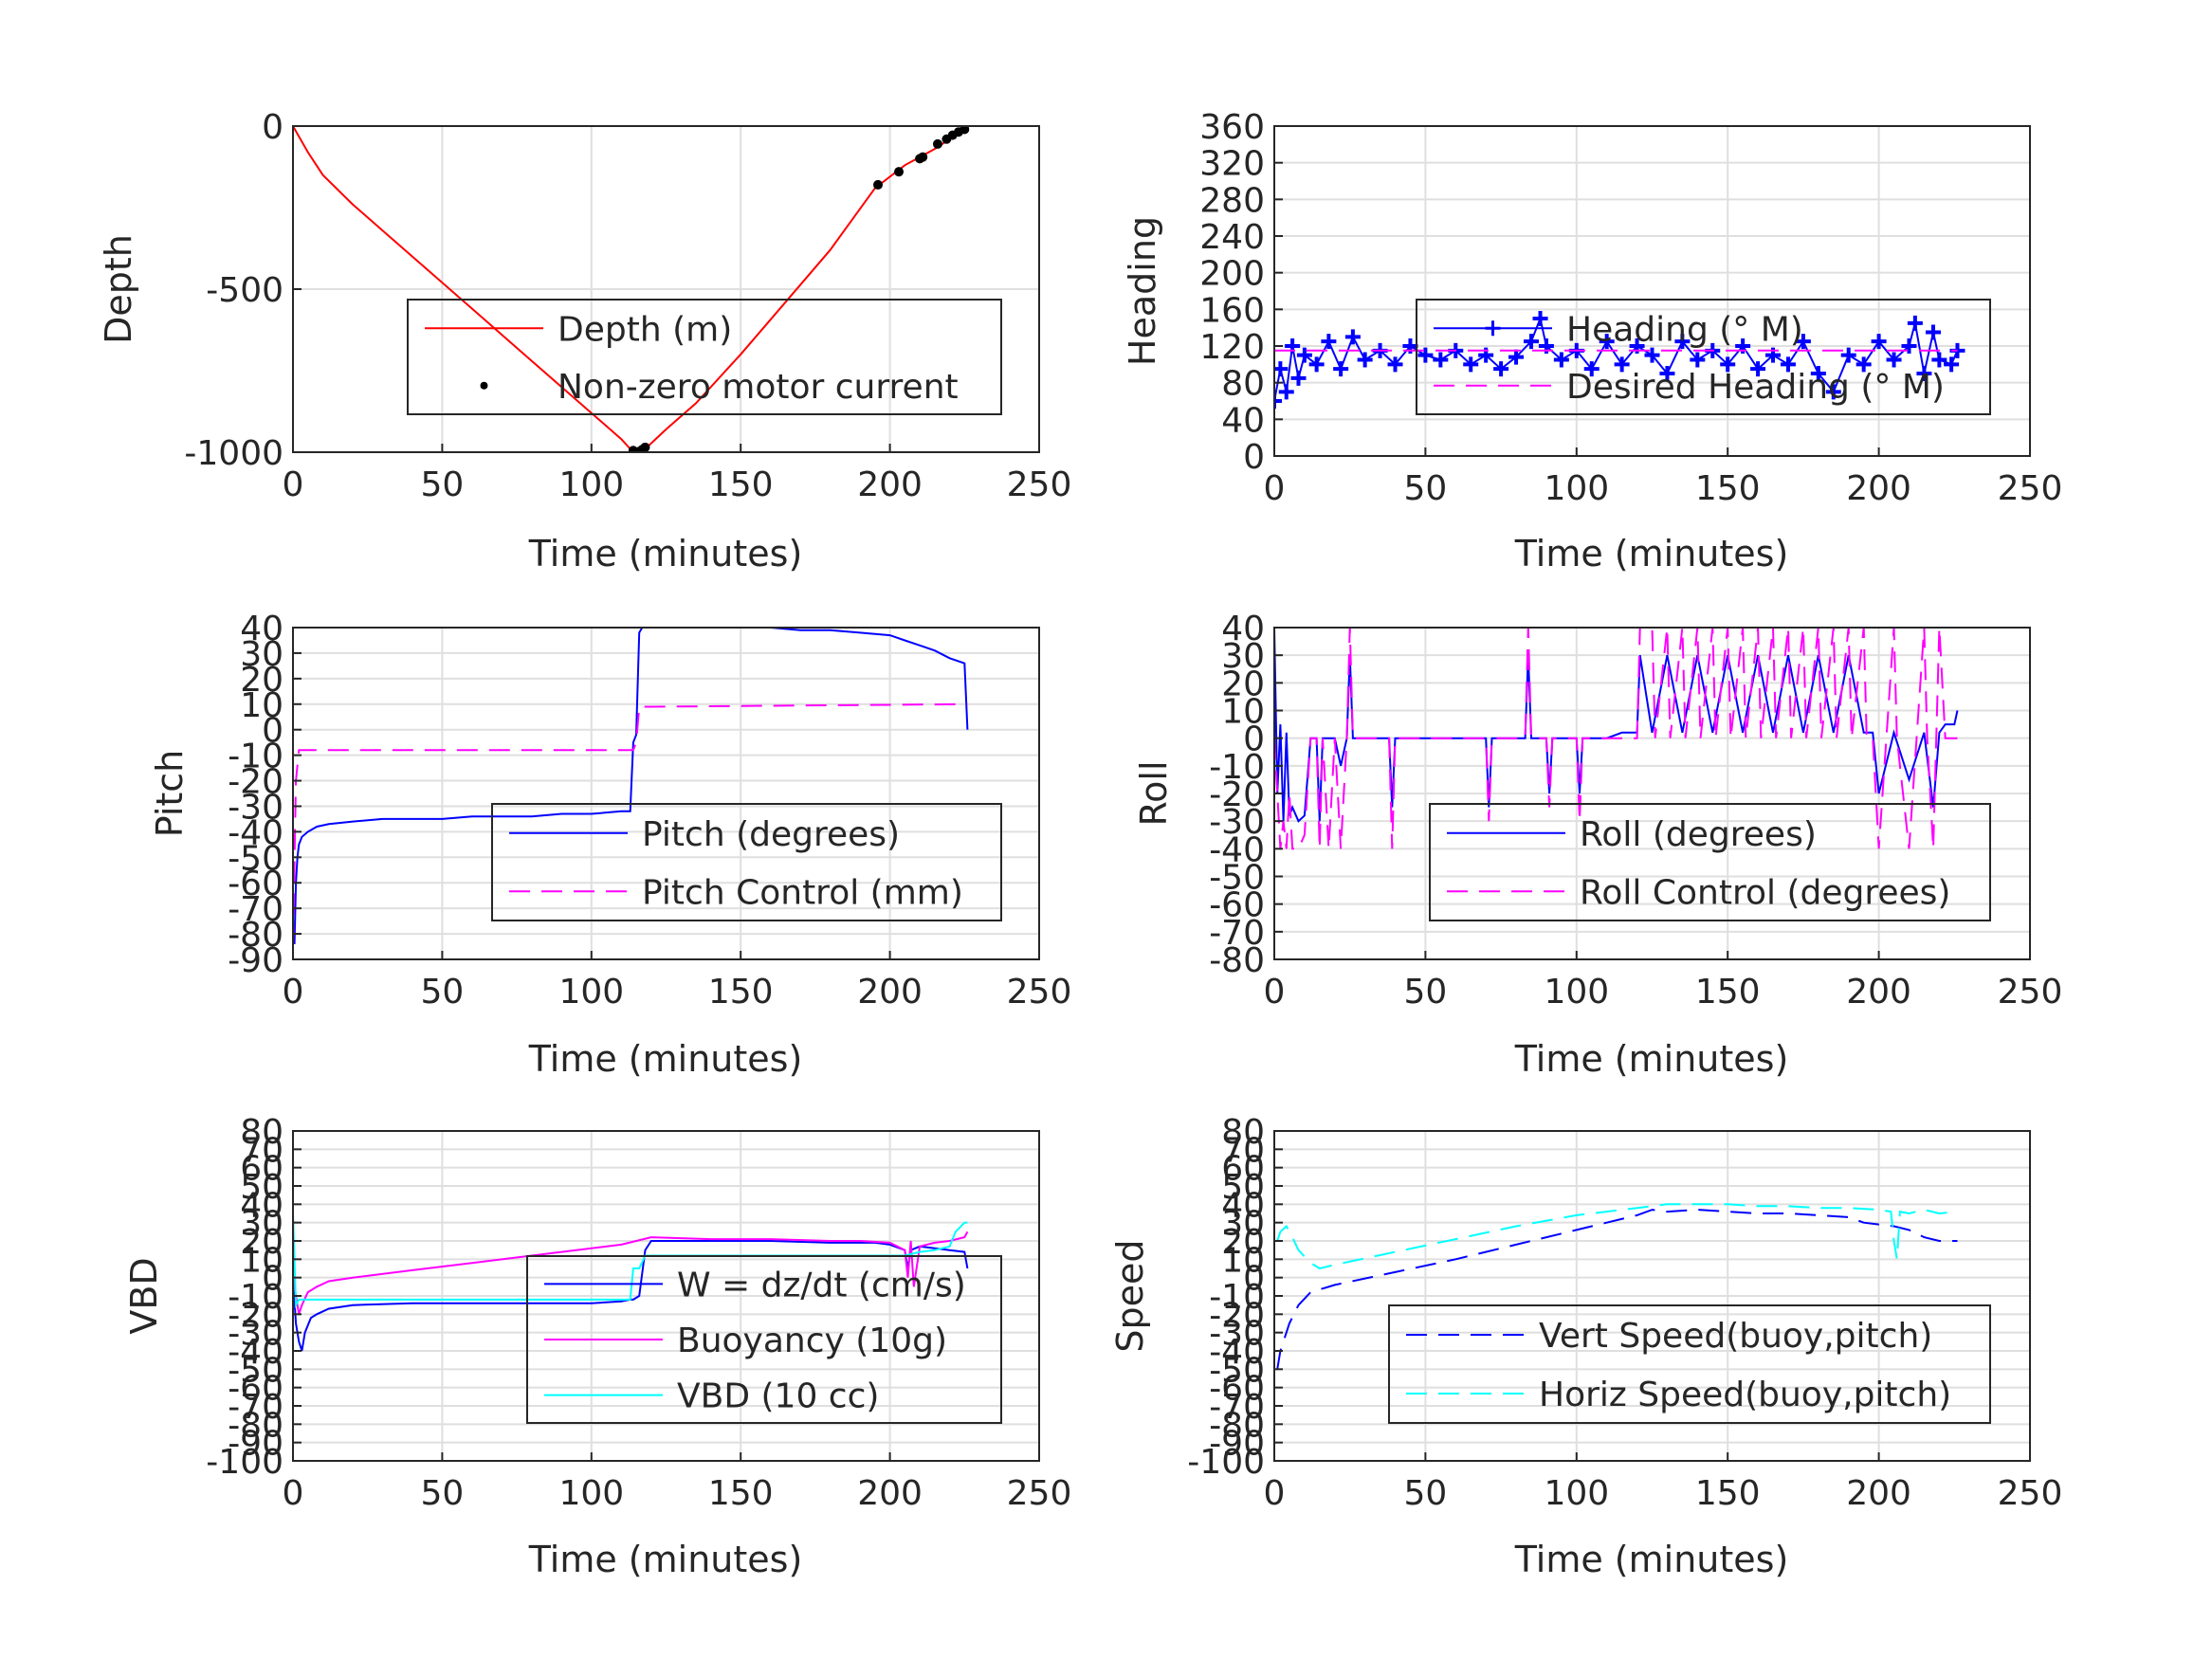 This screenshot has width=2212, height=1659. I want to click on speed-series-horiz-speed-buoy-pitch, so click(1617, 1236).